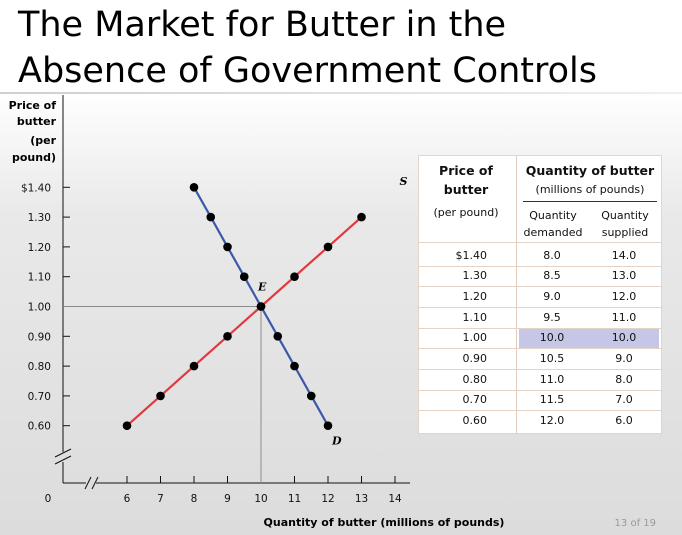  I want to click on quantity-demanded-cell: 8.0, so click(552, 255).